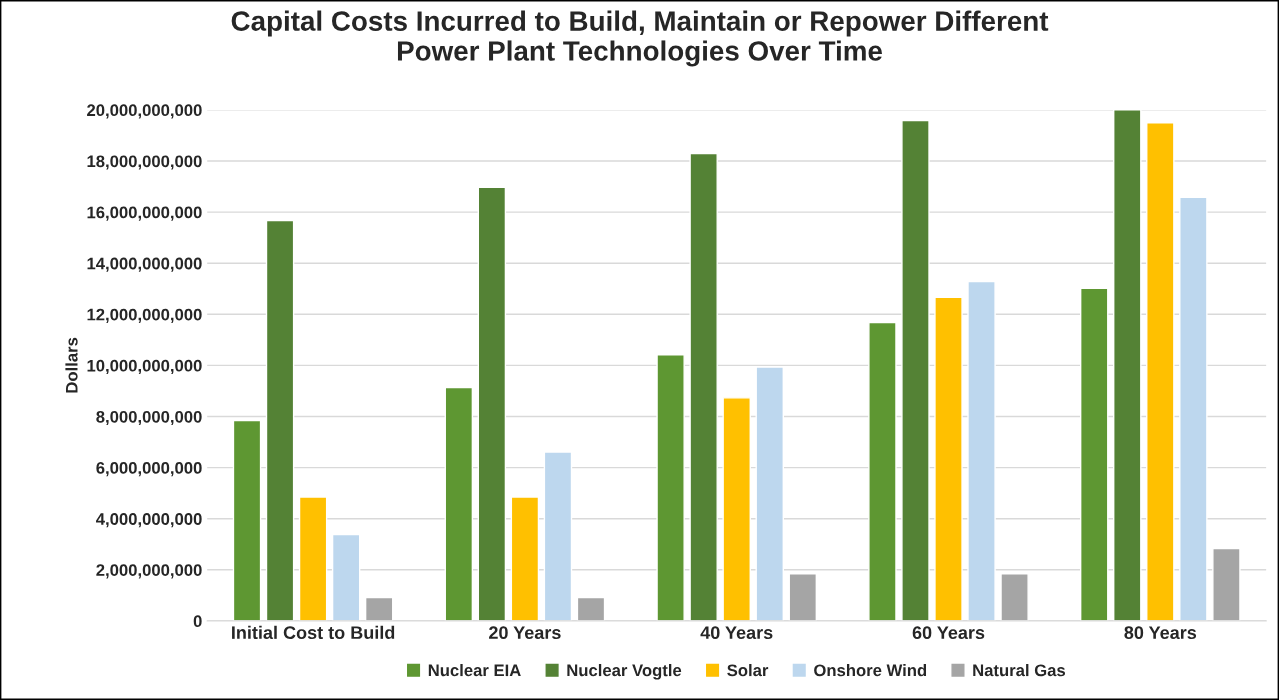 This screenshot has width=1279, height=700. I want to click on legend-label: Solar, so click(748, 670).